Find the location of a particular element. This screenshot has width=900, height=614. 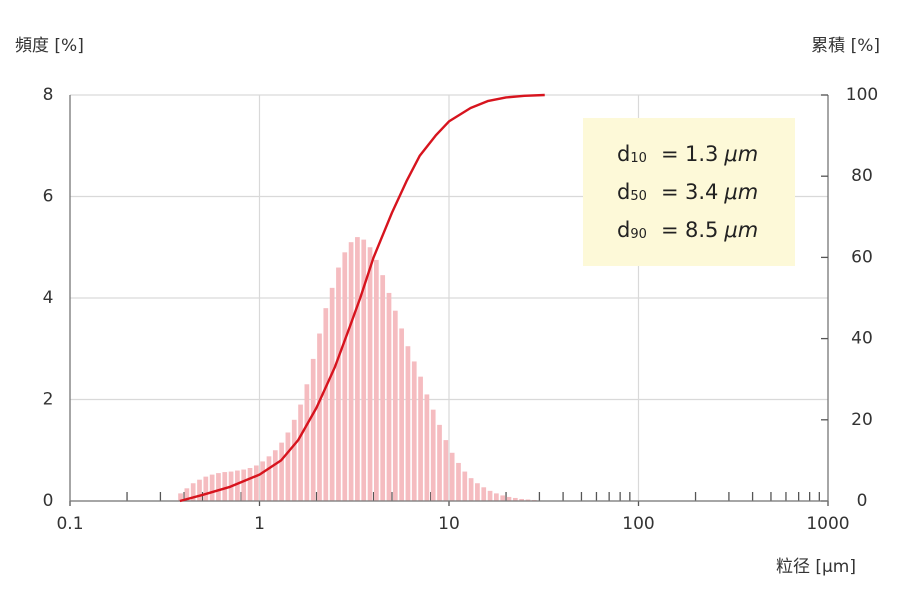

y-tick-label: 6 is located at coordinates (48, 197).